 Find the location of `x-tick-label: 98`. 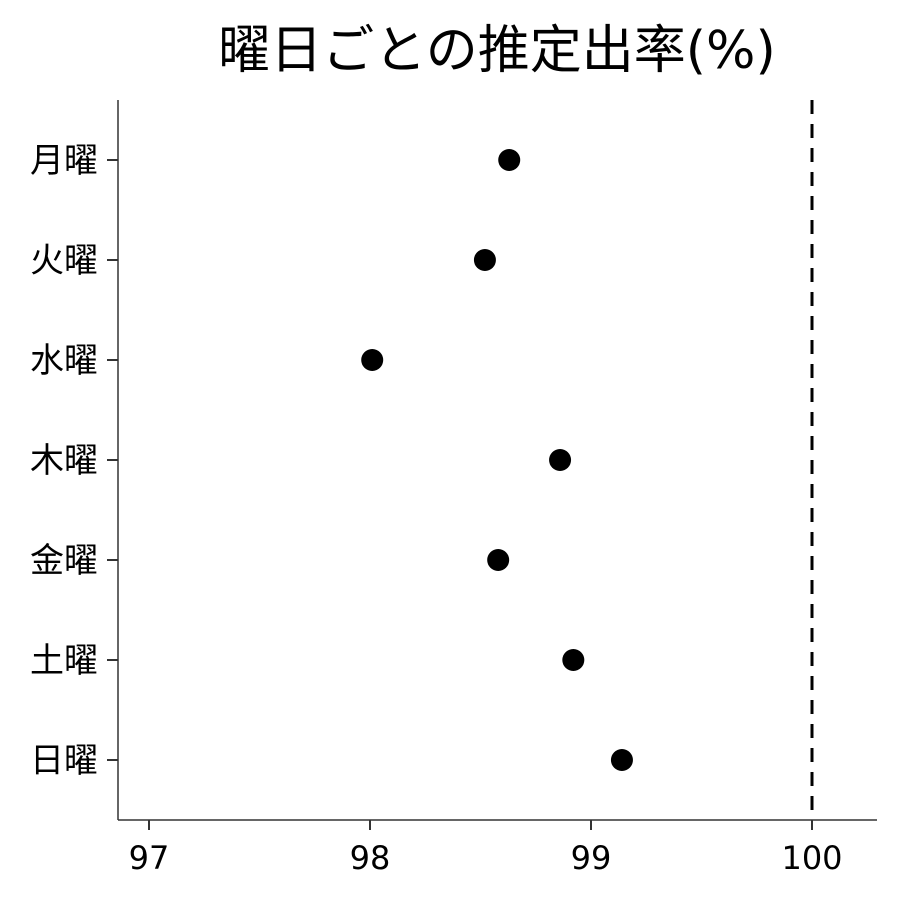

x-tick-label: 98 is located at coordinates (370, 858).